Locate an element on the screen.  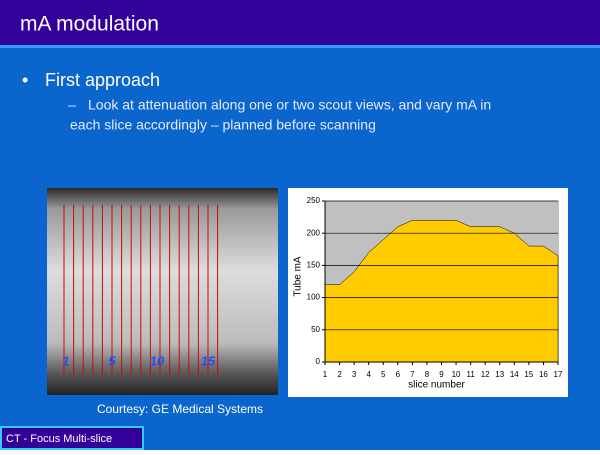
x-tick-label: 5 is located at coordinates (383, 374).